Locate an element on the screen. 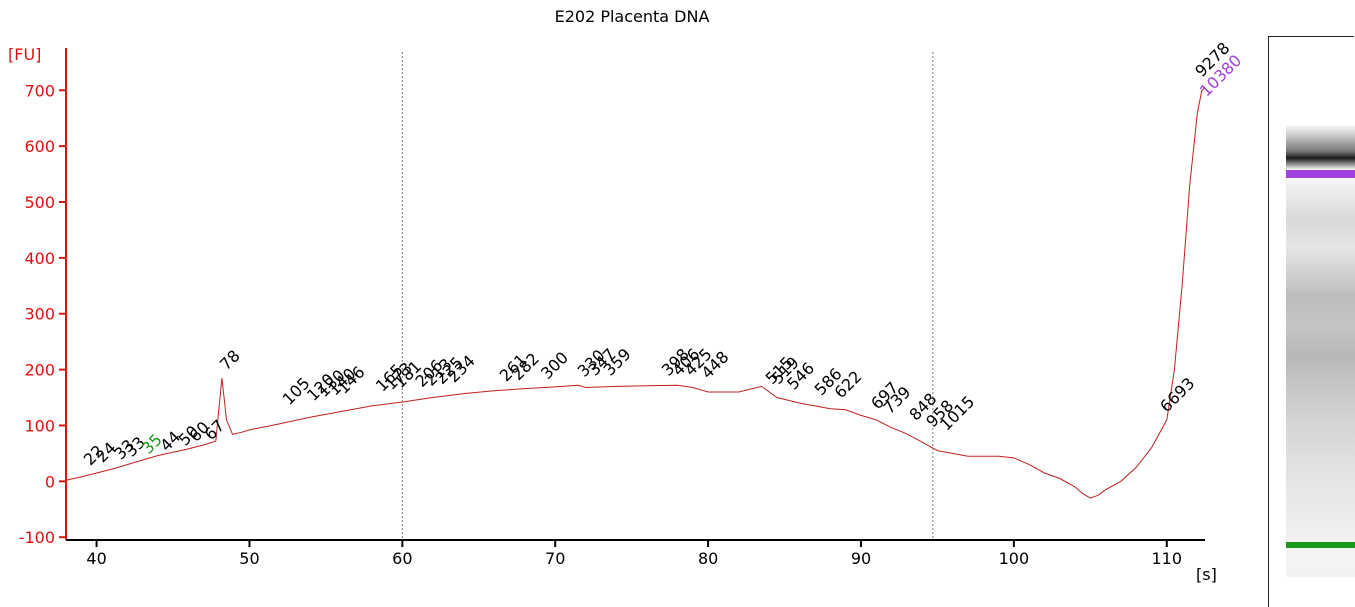 The height and width of the screenshot is (607, 1355). x-ticks: 40 50 60 70 80 90 100 110 is located at coordinates (634, 554).